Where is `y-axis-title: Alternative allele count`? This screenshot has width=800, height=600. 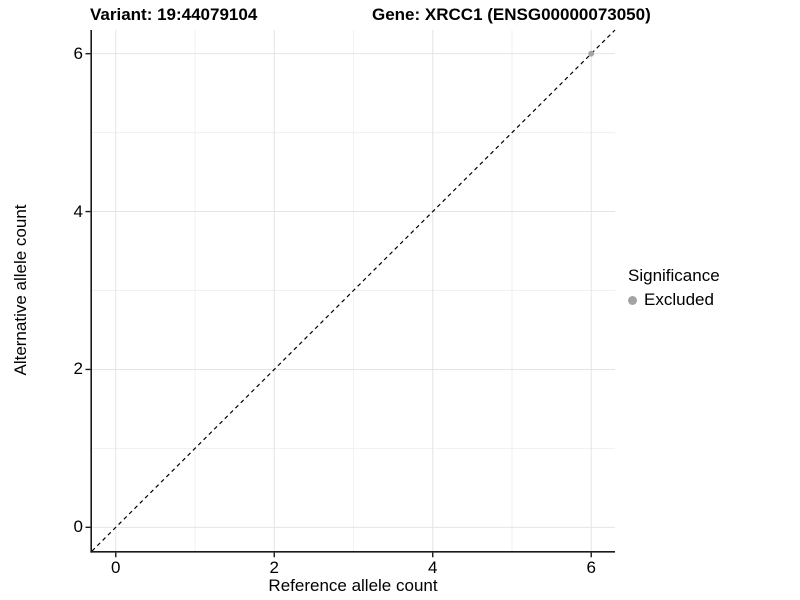
y-axis-title: Alternative allele count is located at coordinates (20, 290).